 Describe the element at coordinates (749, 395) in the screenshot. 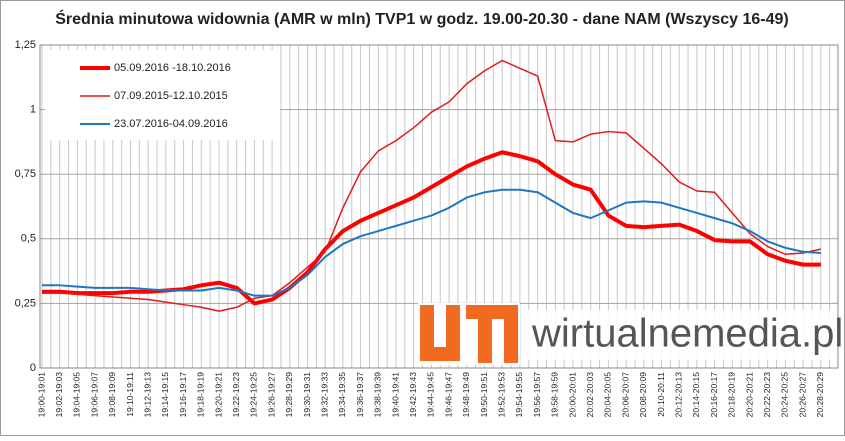

I see `x-tick-label: 20:20-20:21` at that location.